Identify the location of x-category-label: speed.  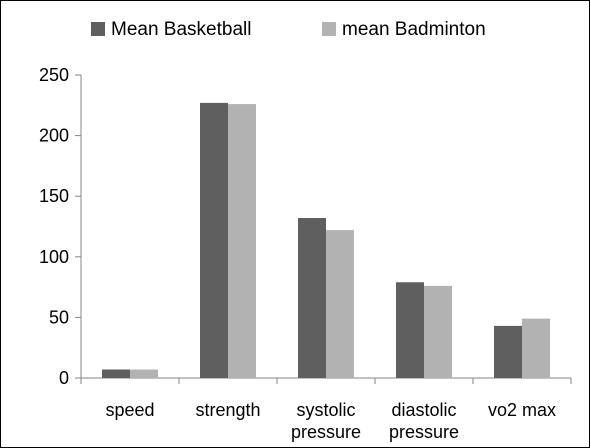
(129, 410).